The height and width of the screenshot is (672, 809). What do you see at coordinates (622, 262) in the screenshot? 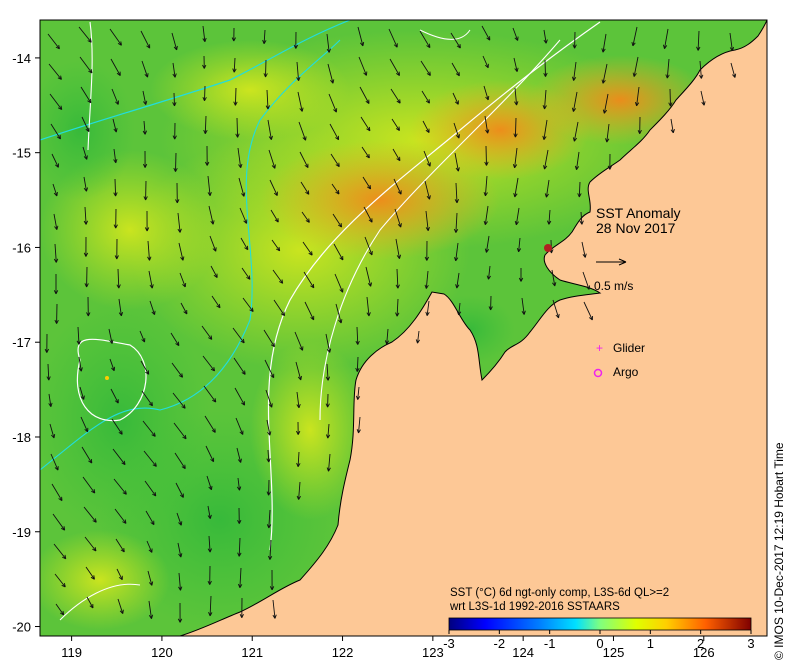
I see `velocity-scale-arrowhead` at bounding box center [622, 262].